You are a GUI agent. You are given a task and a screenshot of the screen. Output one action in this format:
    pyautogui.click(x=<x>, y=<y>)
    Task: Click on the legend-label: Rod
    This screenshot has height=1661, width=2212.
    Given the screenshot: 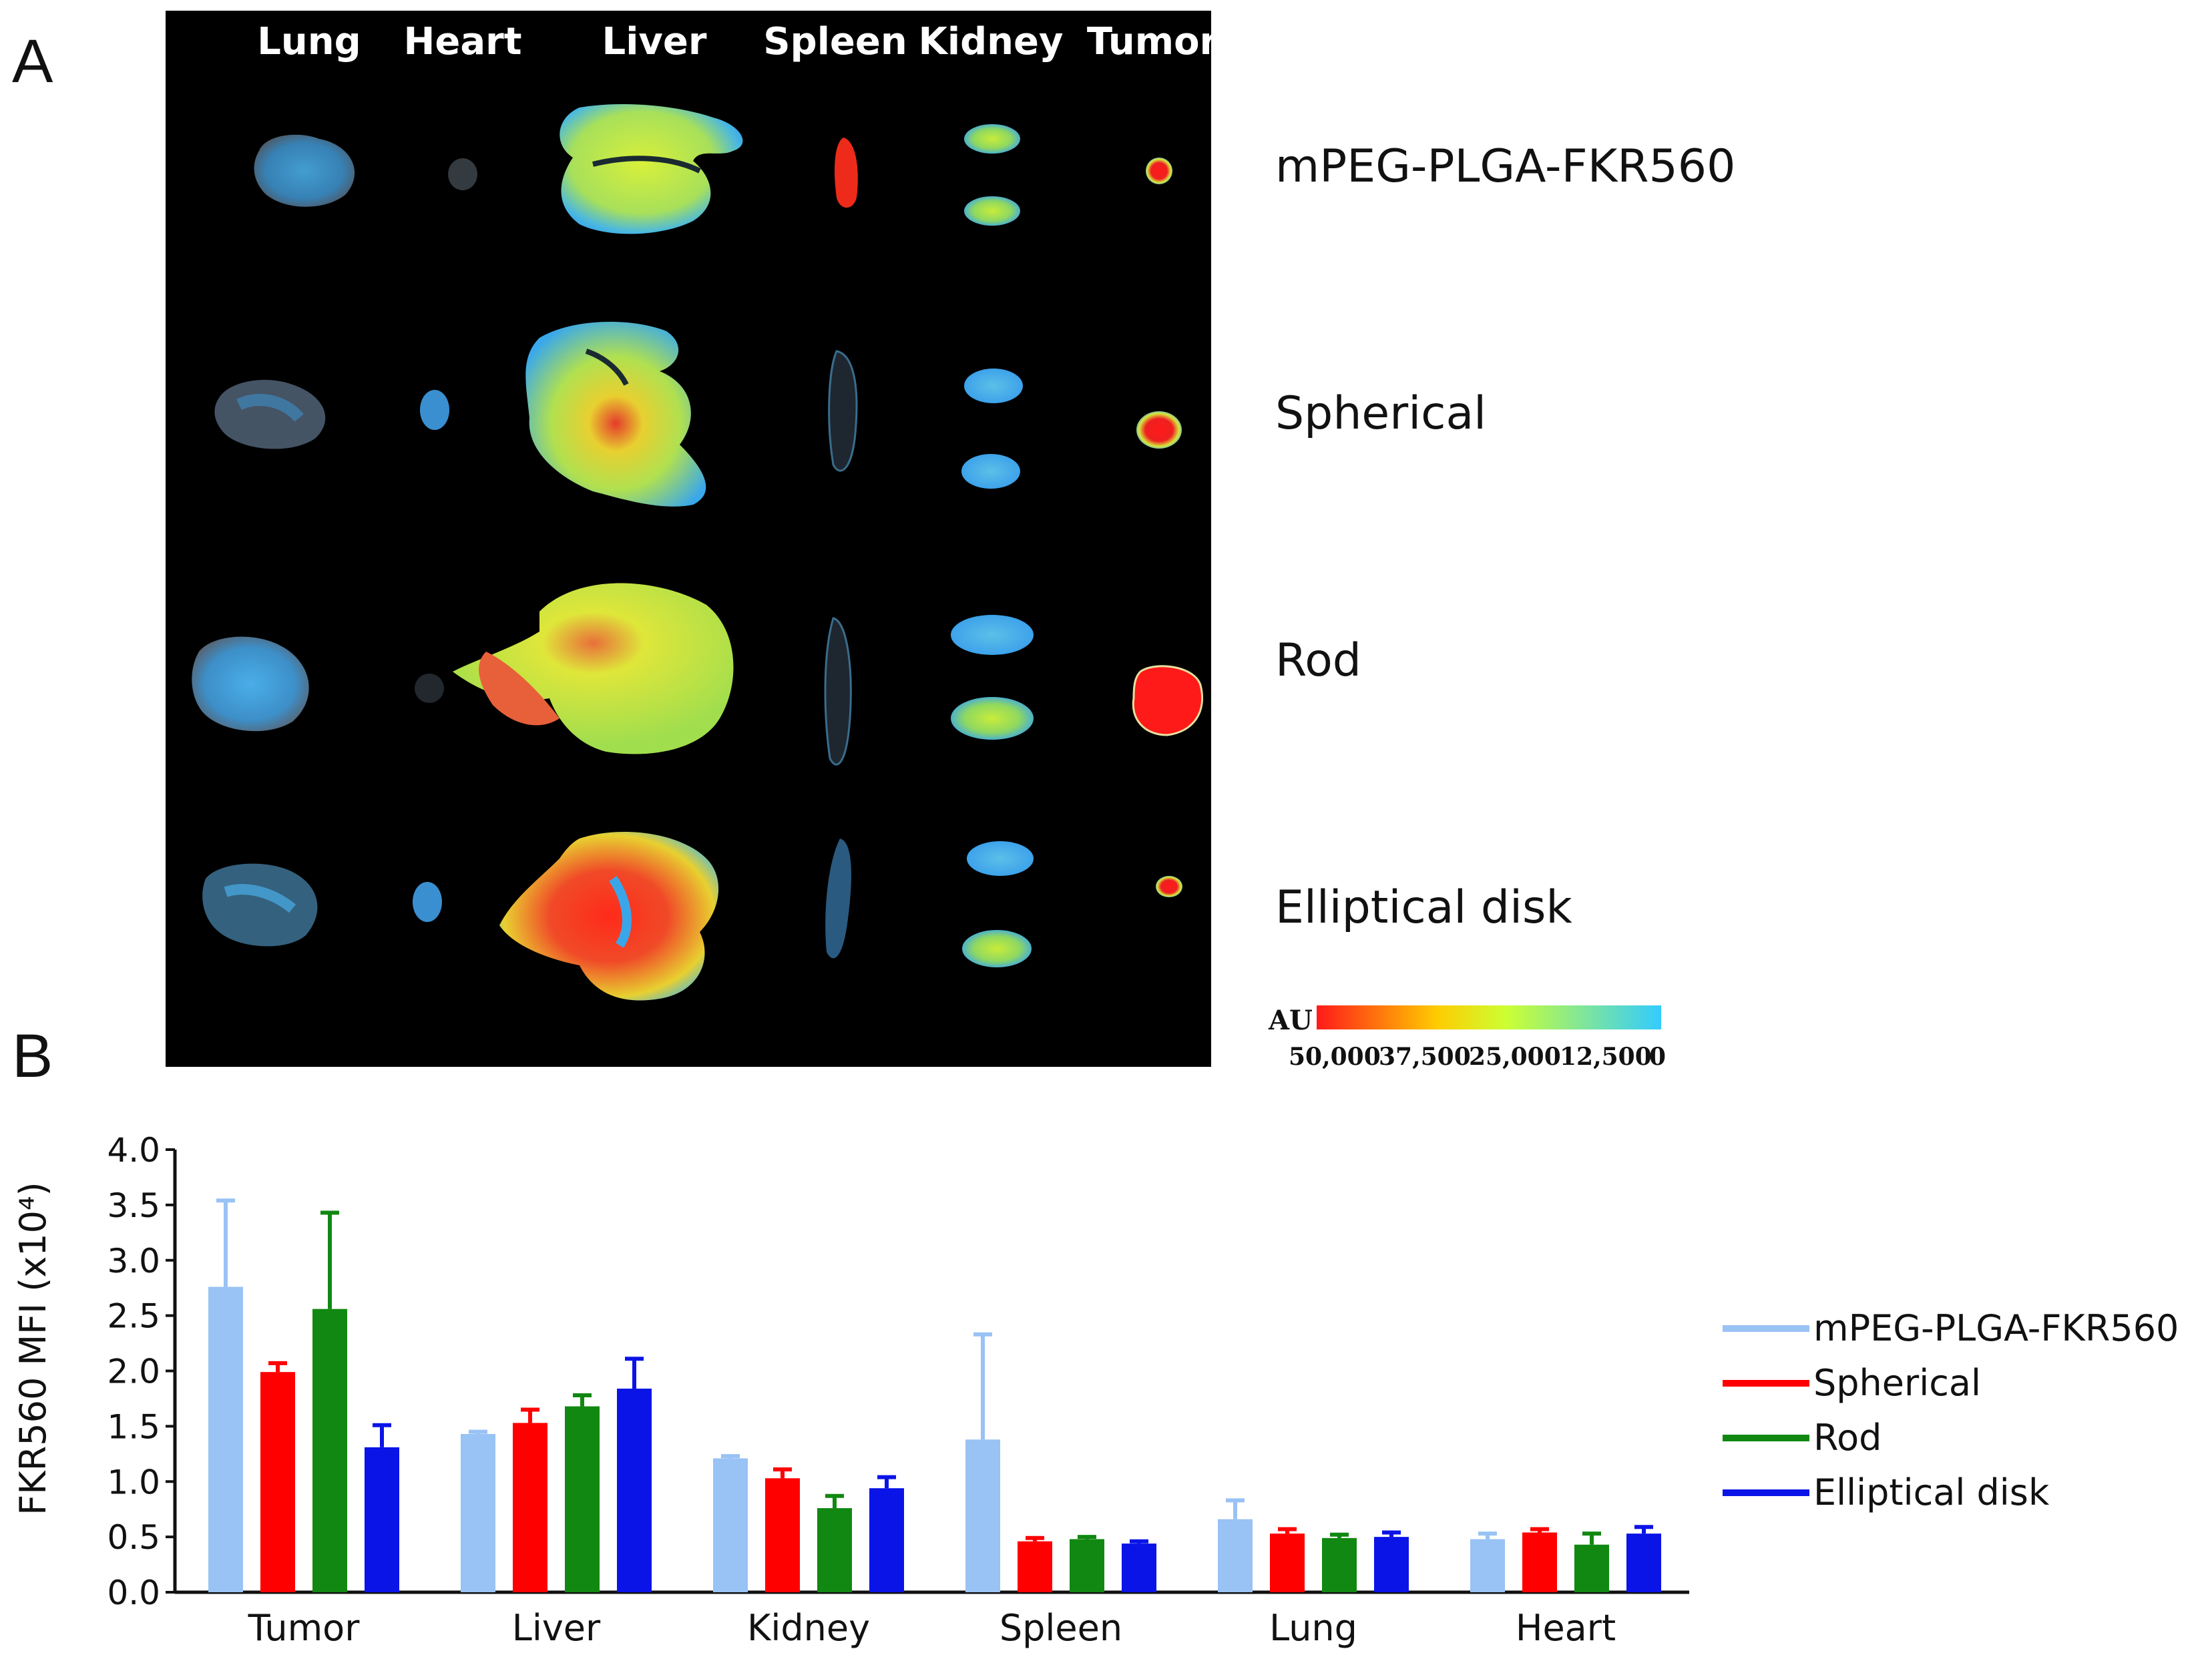 What is the action you would take?
    pyautogui.click(x=1847, y=1438)
    